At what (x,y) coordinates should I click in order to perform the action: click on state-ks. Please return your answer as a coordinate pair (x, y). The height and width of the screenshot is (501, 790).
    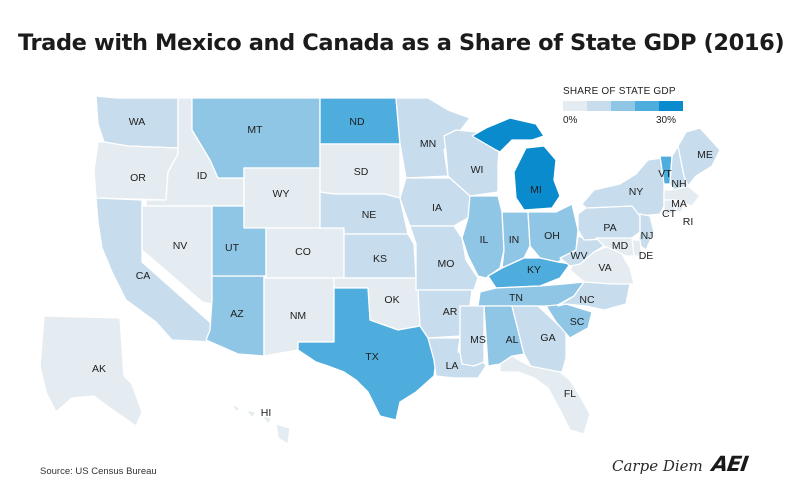
    Looking at the image, I should click on (380, 256).